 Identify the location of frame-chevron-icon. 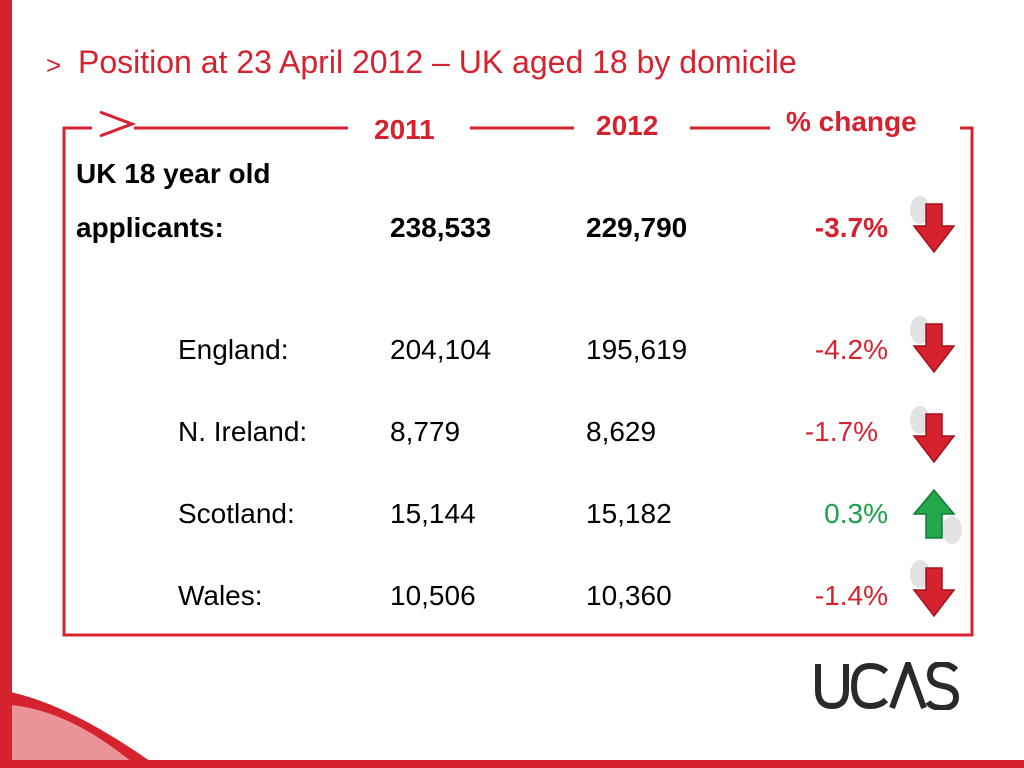
(118, 124).